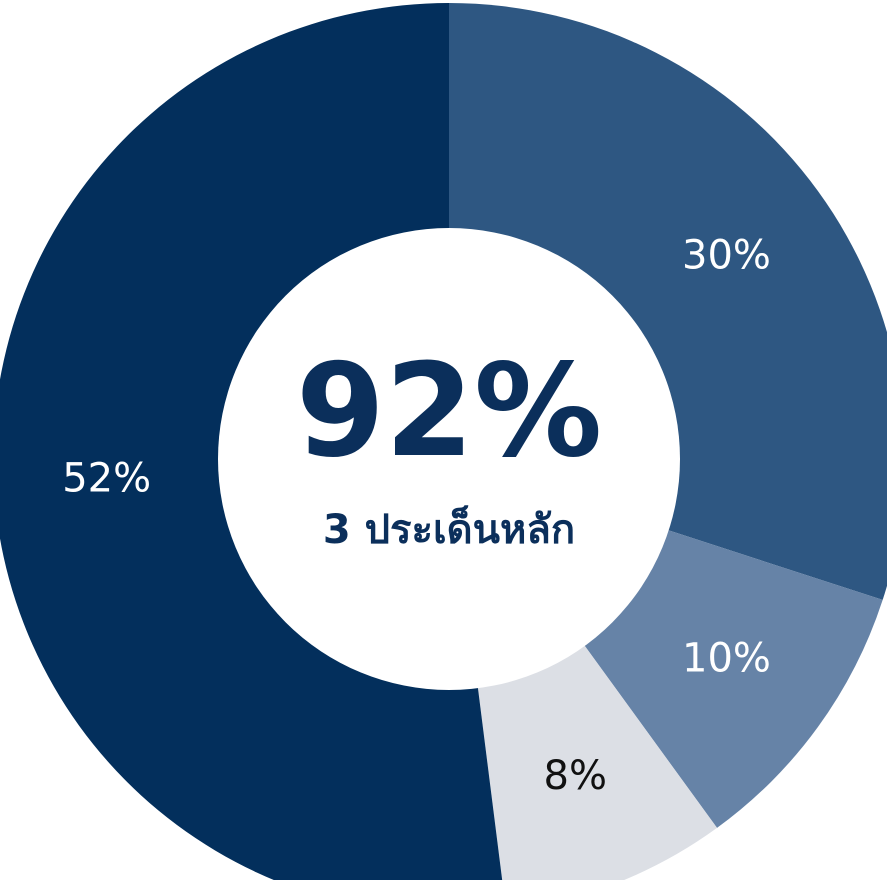 Image resolution: width=887 pixels, height=880 pixels. Describe the element at coordinates (575, 776) in the screenshot. I see `segment-label: 8%` at that location.